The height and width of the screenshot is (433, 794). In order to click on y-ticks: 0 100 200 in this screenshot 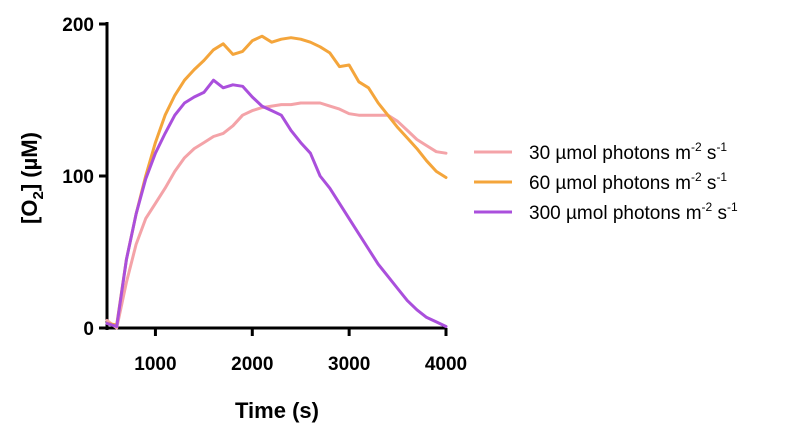, I will do `click(84, 177)`.